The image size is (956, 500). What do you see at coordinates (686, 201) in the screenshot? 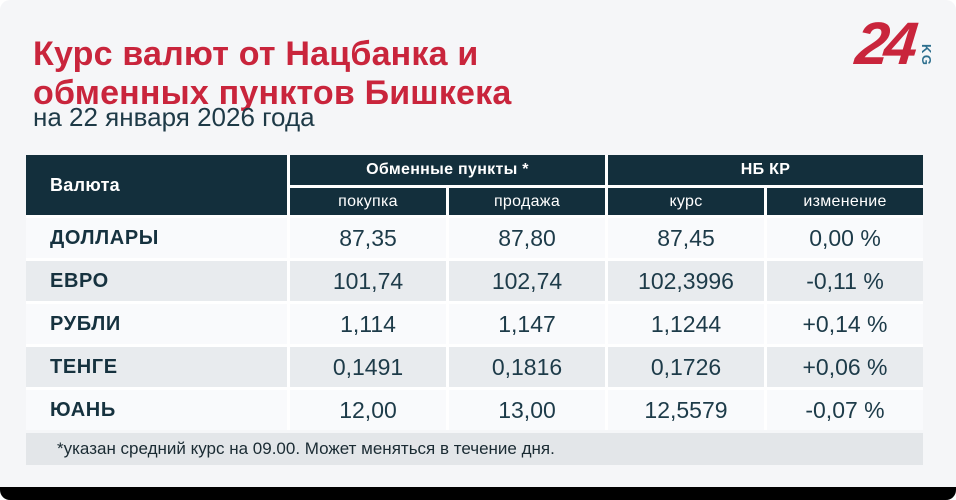
I see `col-header-rate: курс` at bounding box center [686, 201].